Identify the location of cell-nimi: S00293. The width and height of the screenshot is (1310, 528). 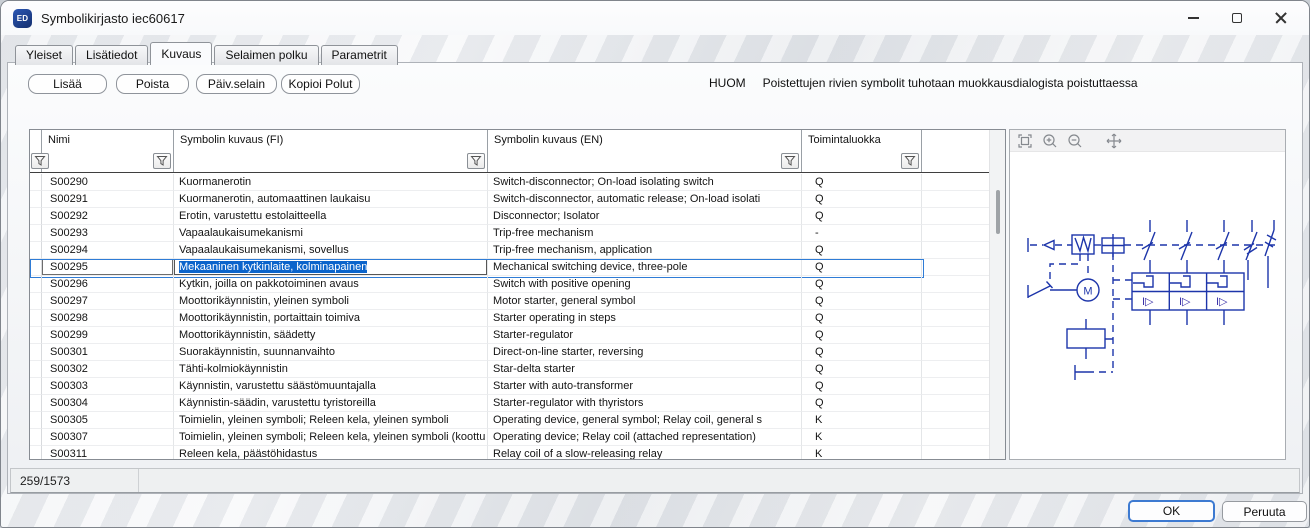
(108, 233).